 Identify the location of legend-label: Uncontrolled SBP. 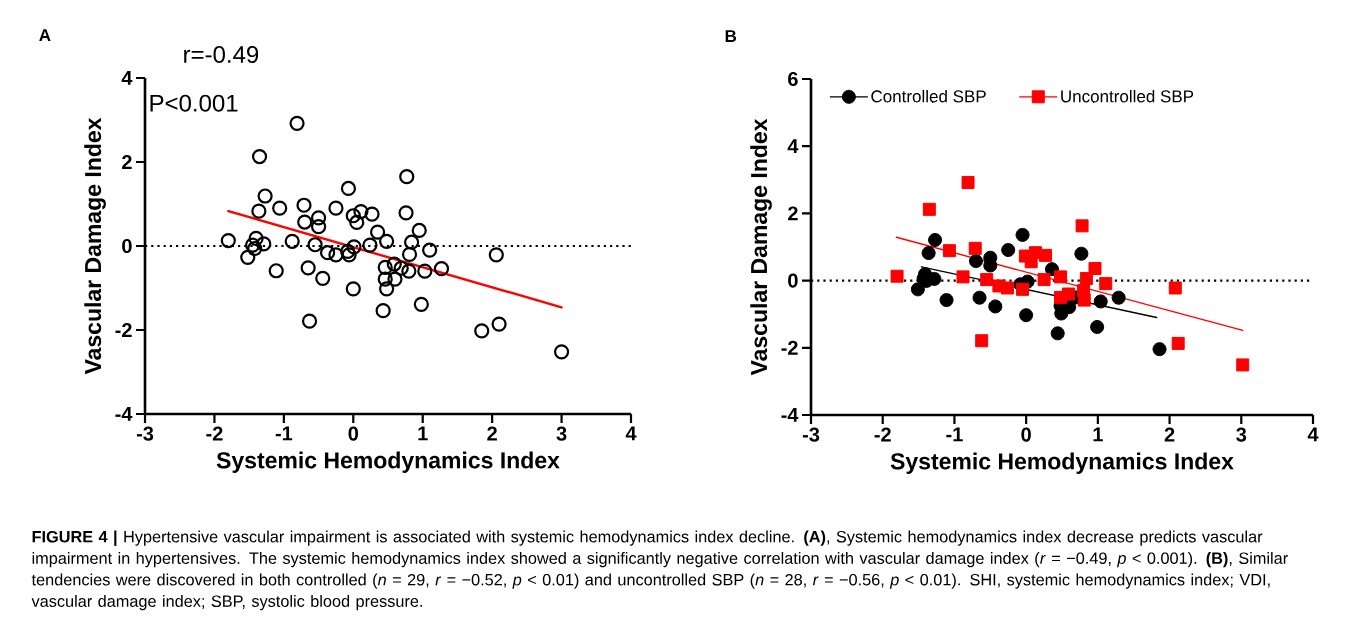
(1127, 96).